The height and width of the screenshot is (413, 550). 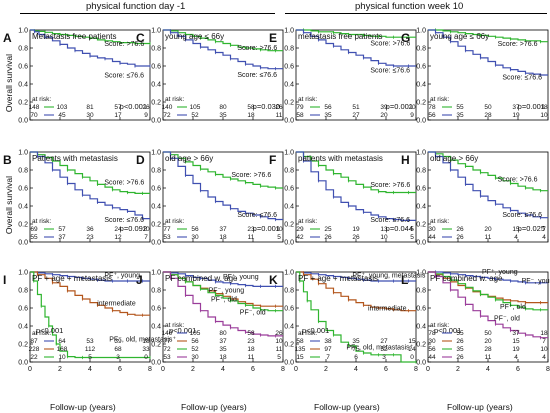 I want to click on at-risk-cell: 57, so click(x=118, y=107).